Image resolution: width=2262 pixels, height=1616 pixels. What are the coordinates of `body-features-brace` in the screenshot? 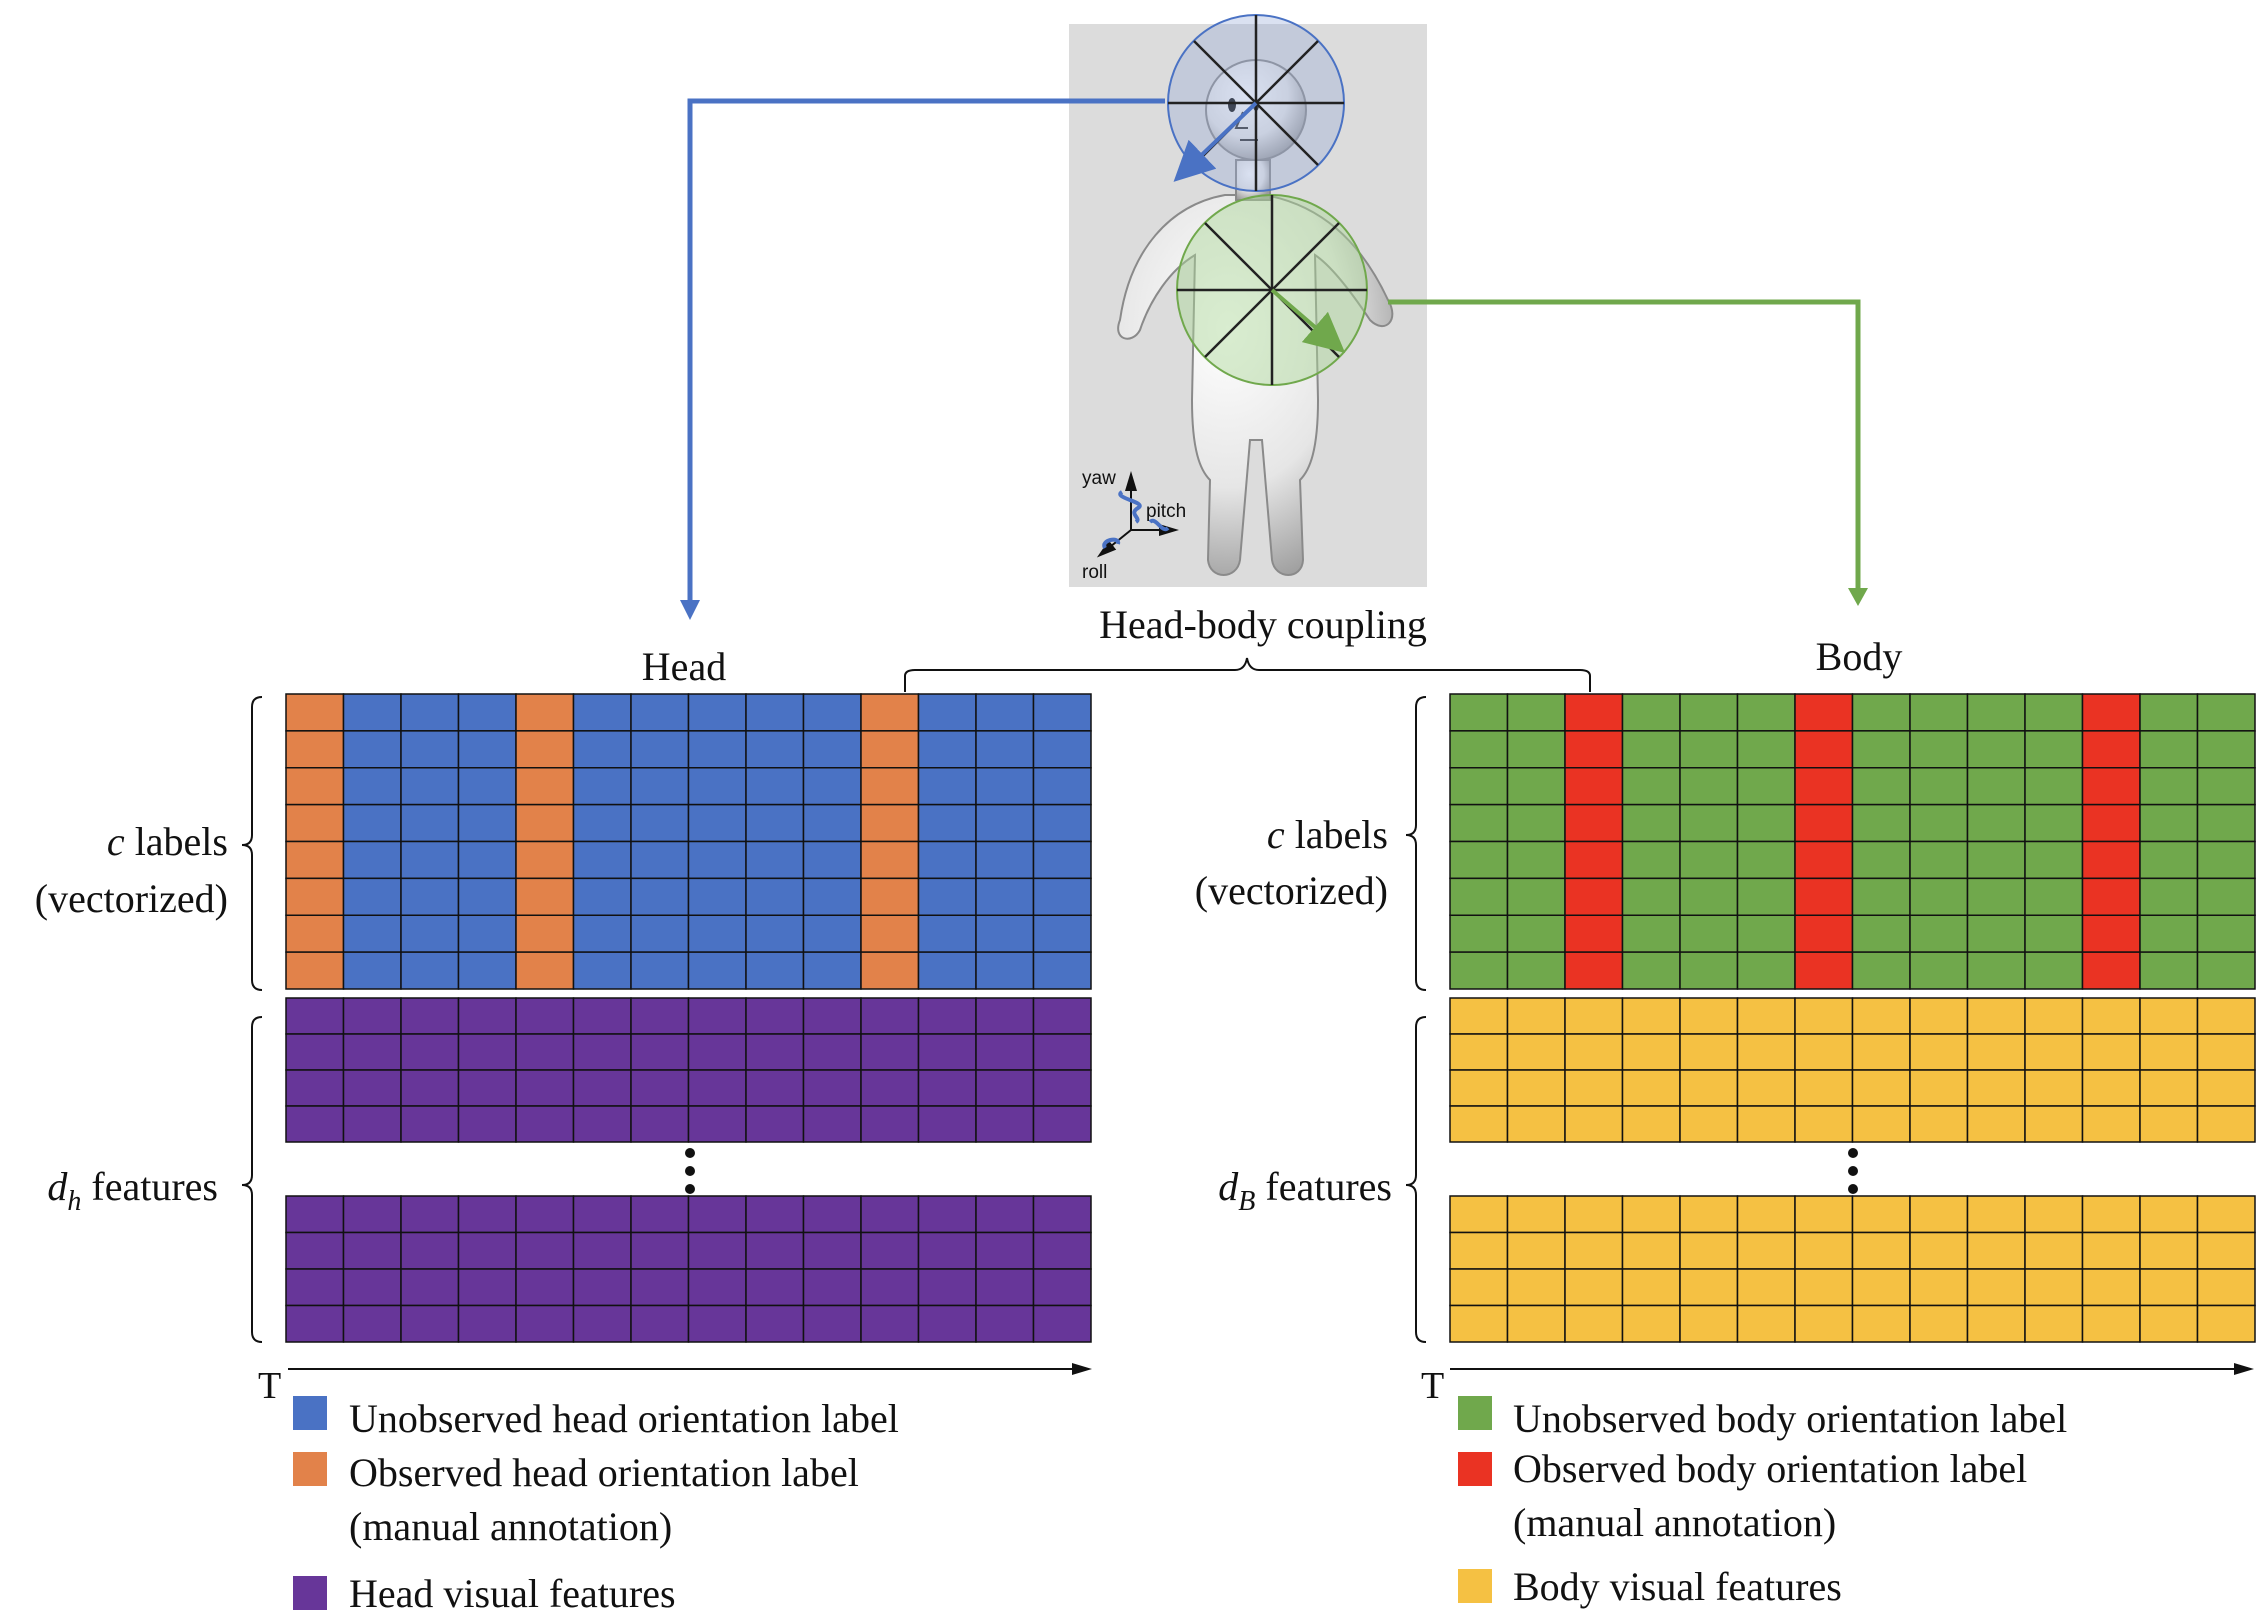 It's located at (1416, 1179).